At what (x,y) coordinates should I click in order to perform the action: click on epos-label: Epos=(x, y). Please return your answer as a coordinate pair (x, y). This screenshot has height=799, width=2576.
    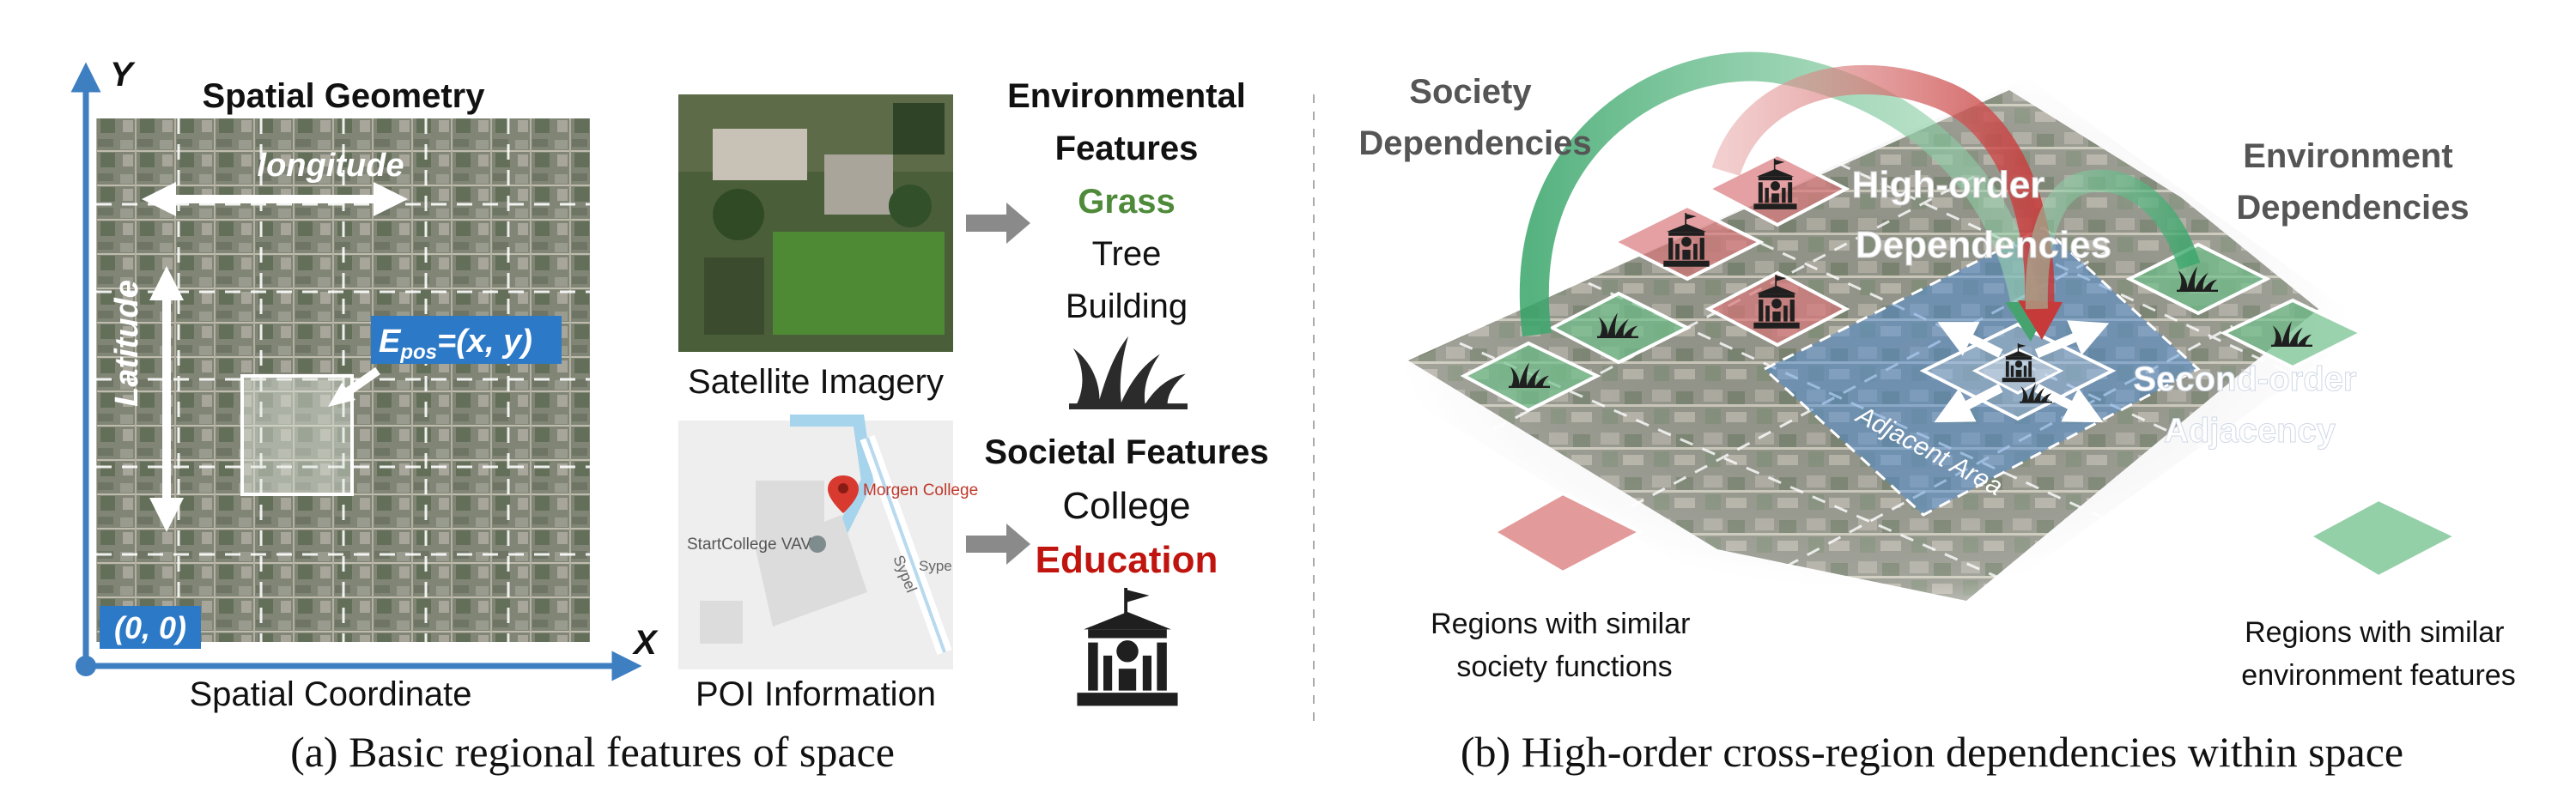
    Looking at the image, I should click on (466, 340).